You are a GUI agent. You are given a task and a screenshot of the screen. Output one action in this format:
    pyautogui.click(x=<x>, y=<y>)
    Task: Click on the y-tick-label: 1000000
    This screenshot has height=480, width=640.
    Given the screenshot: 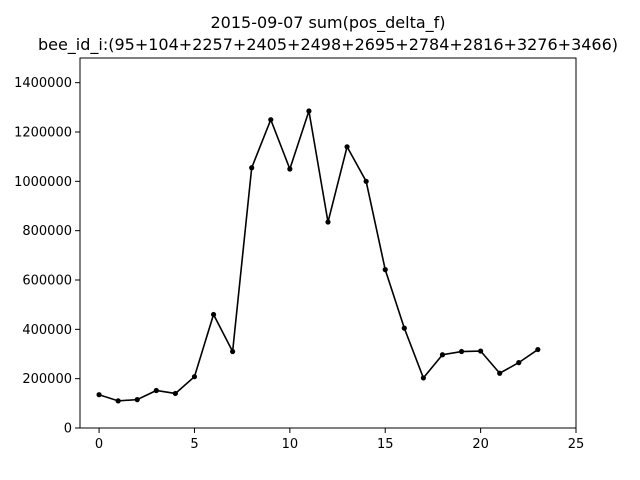 What is the action you would take?
    pyautogui.click(x=43, y=182)
    